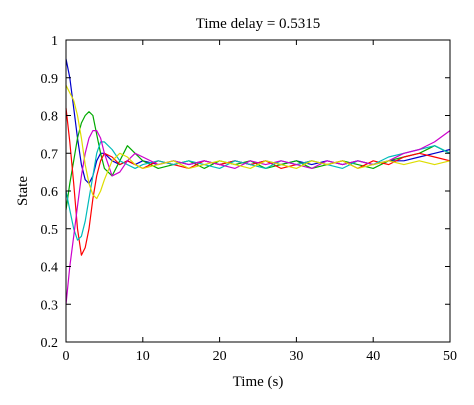 The width and height of the screenshot is (474, 405). Describe the element at coordinates (50, 268) in the screenshot. I see `y-tick-label: 0.4` at that location.